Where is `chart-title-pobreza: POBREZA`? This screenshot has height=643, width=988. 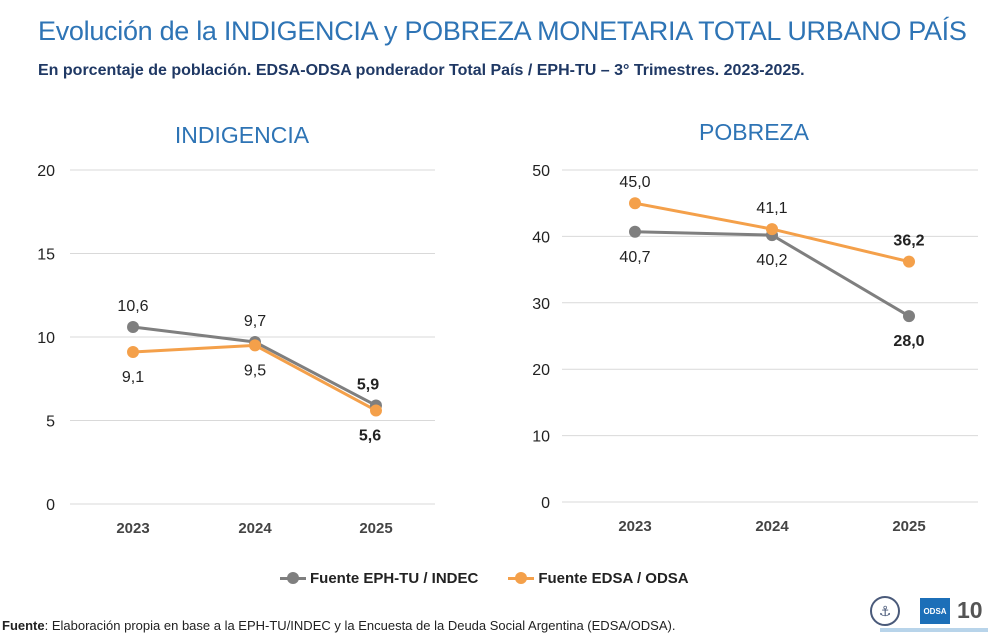 chart-title-pobreza: POBREZA is located at coordinates (754, 132).